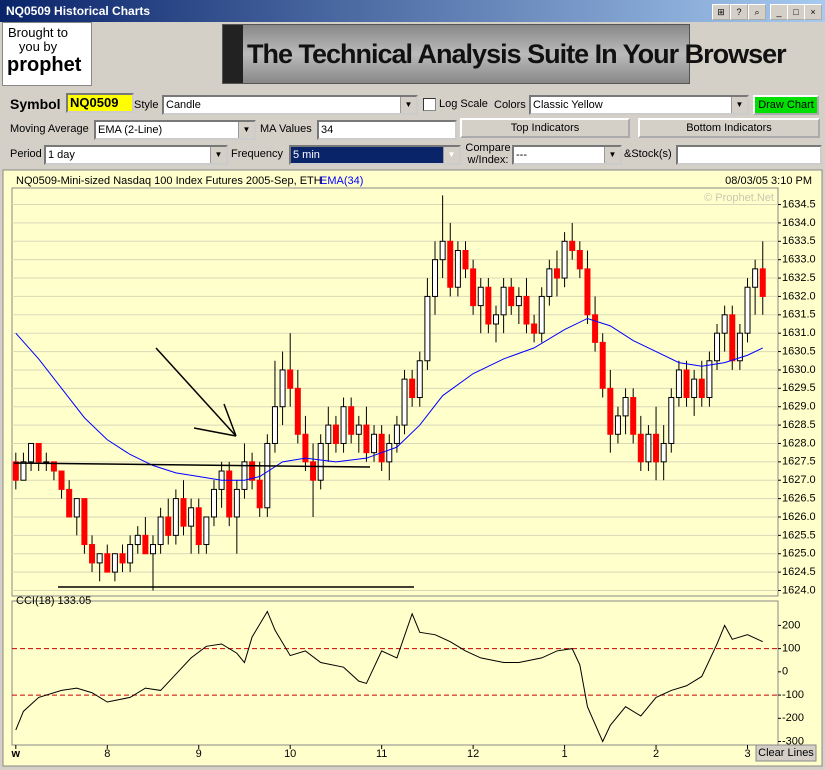  I want to click on pin-button: ⊞, so click(721, 12).